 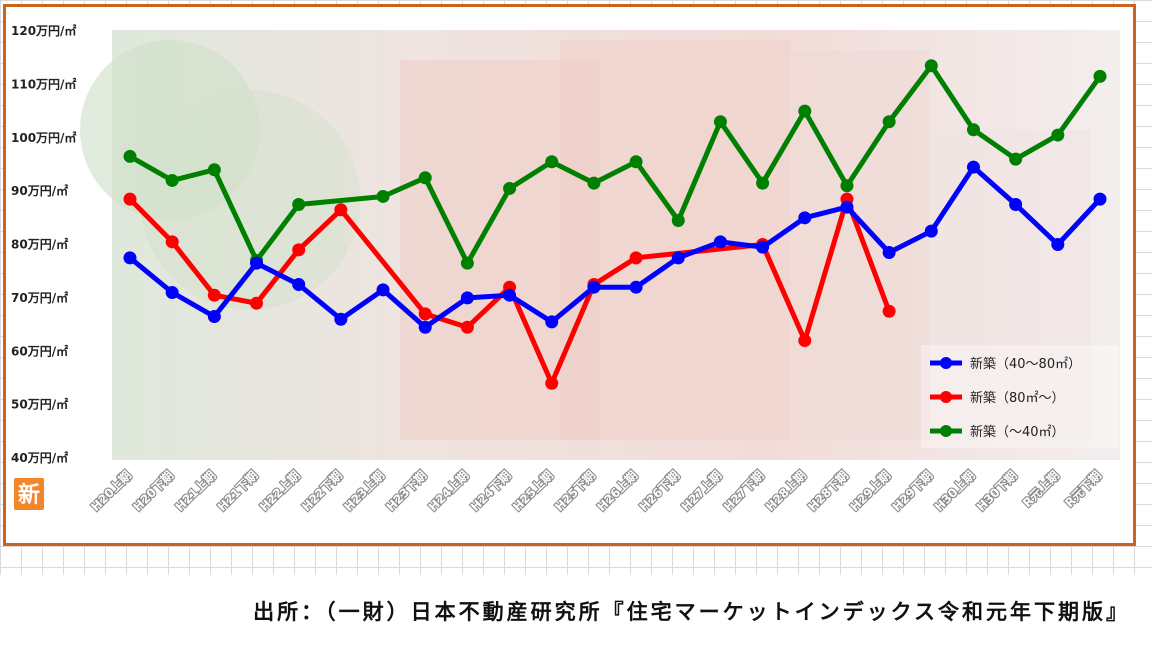 What do you see at coordinates (659, 491) in the screenshot?
I see `x-tick-label: H26下期` at bounding box center [659, 491].